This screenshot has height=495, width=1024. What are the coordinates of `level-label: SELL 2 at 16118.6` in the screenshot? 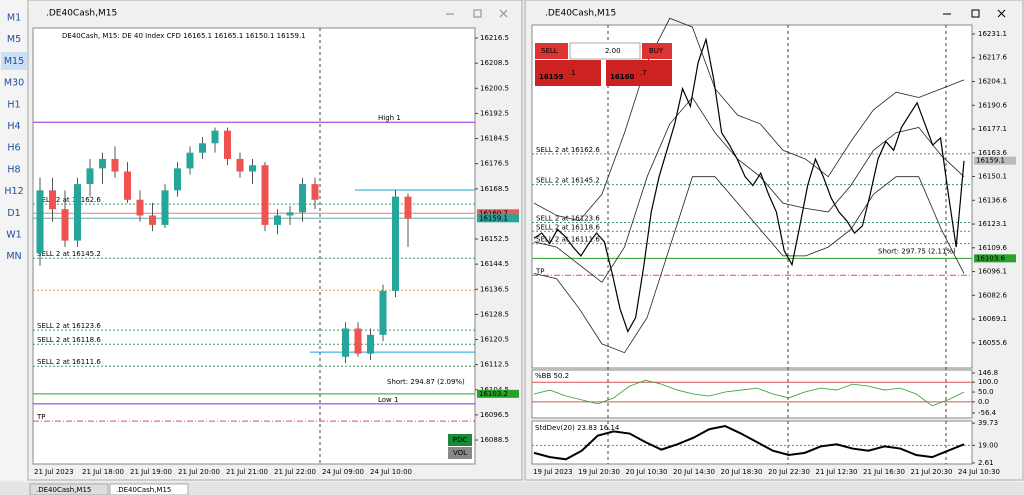 It's located at (69, 340).